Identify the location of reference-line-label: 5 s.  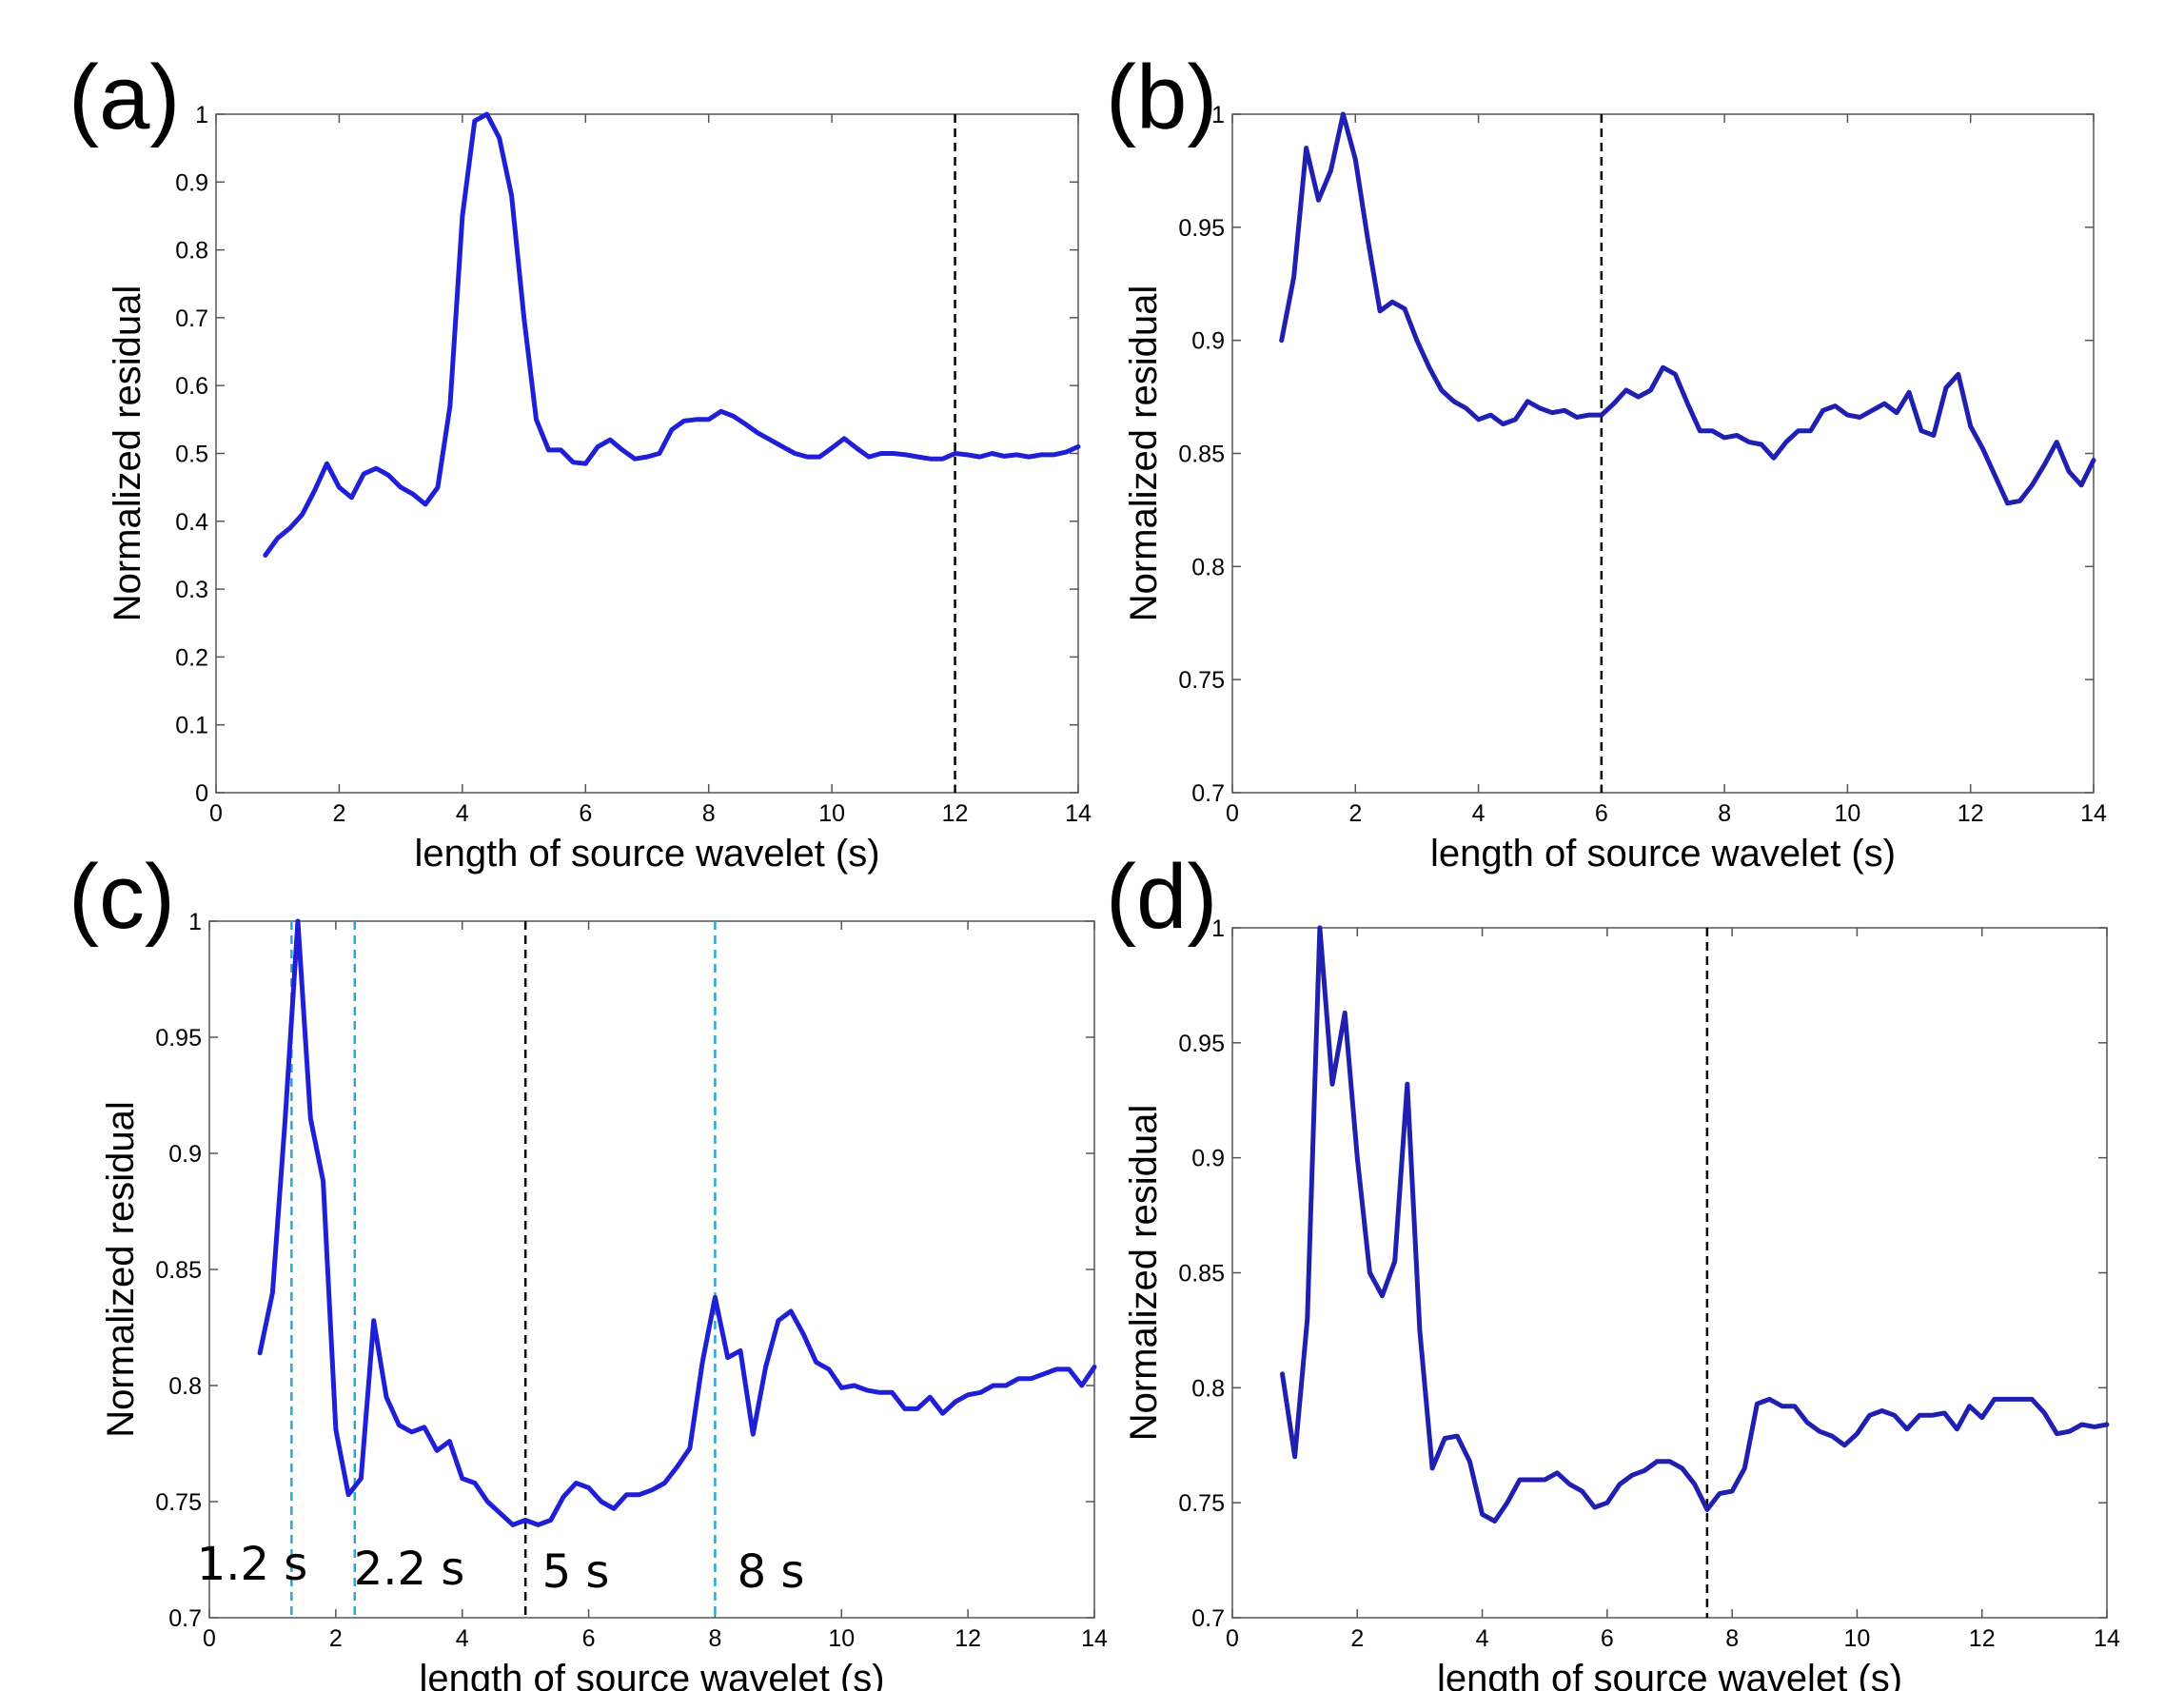
(576, 1572).